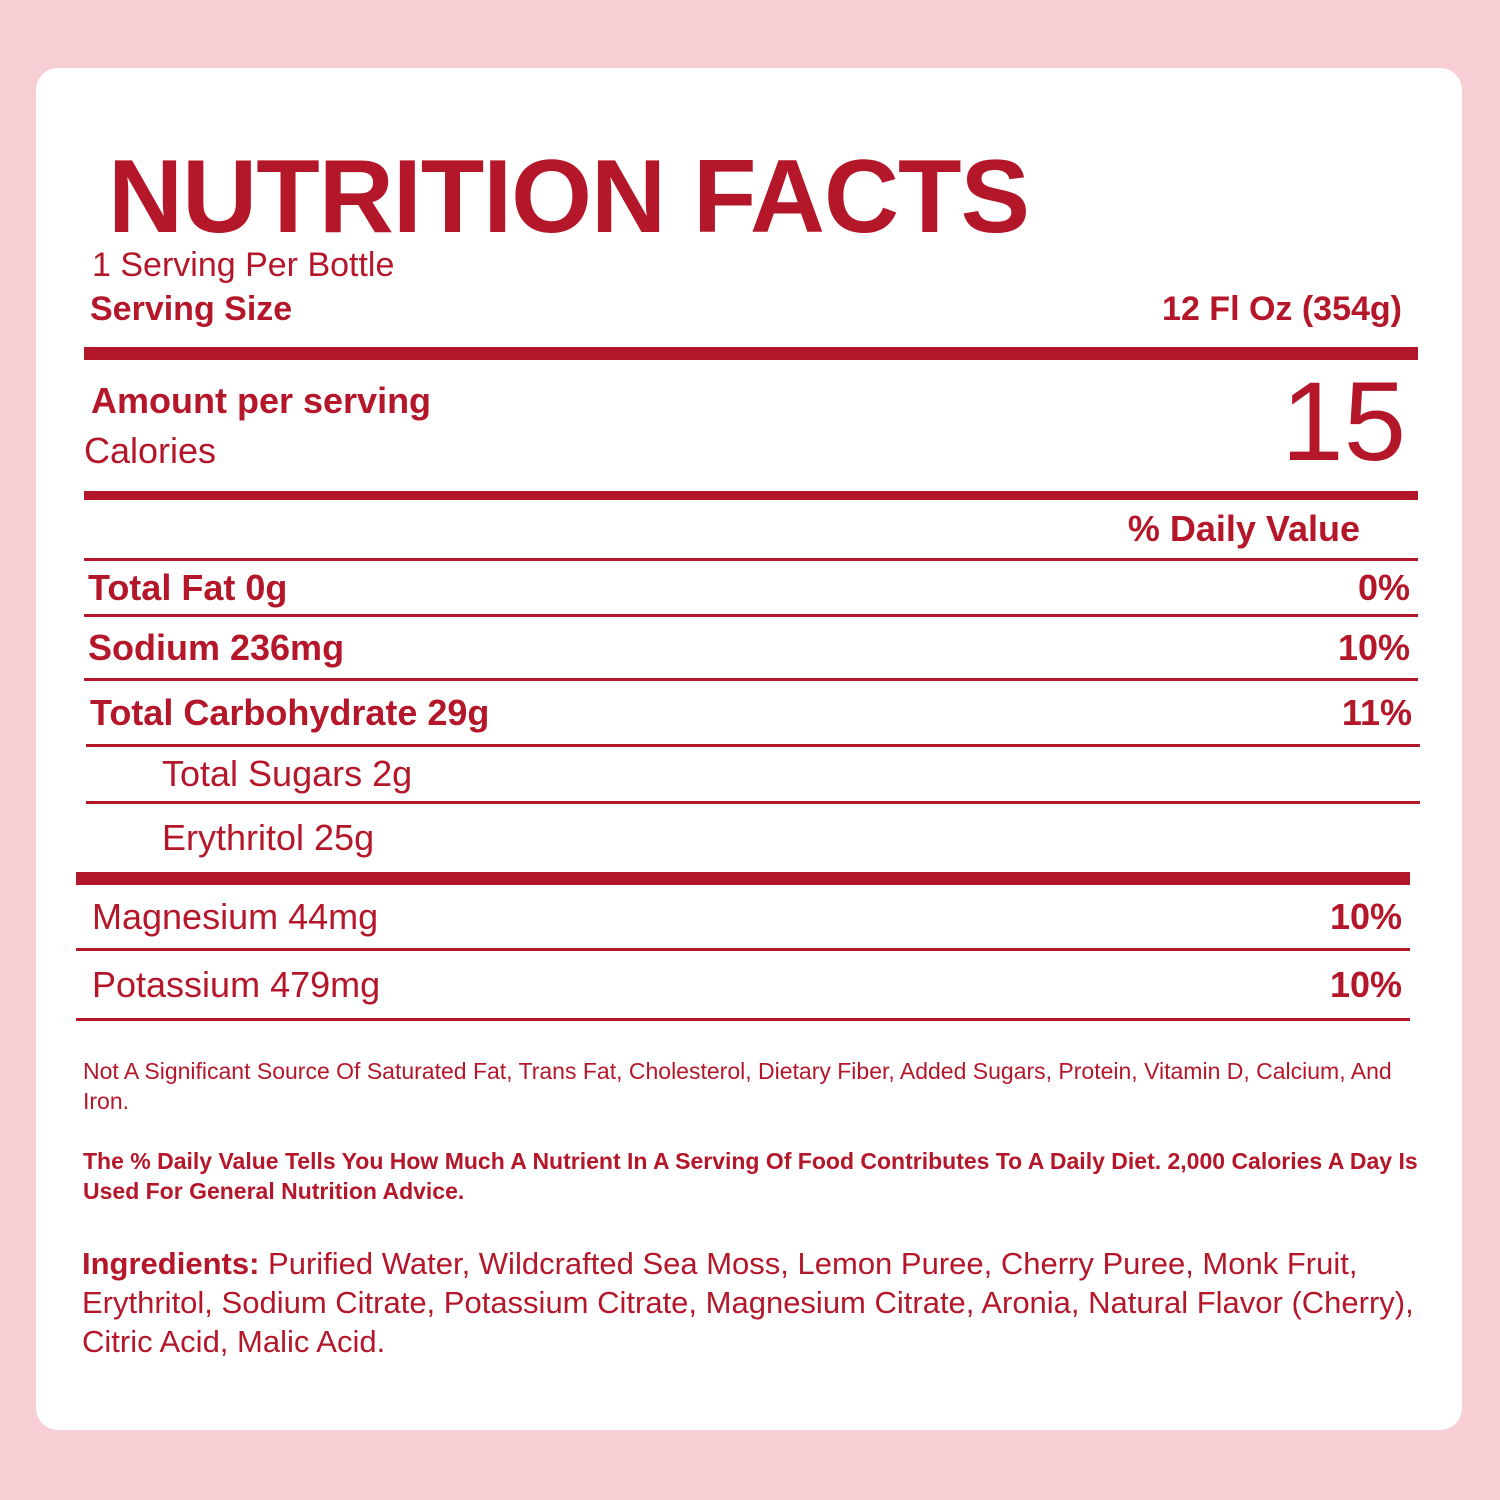 This screenshot has width=1500, height=1500. What do you see at coordinates (150, 450) in the screenshot?
I see `calories-label: Calories` at bounding box center [150, 450].